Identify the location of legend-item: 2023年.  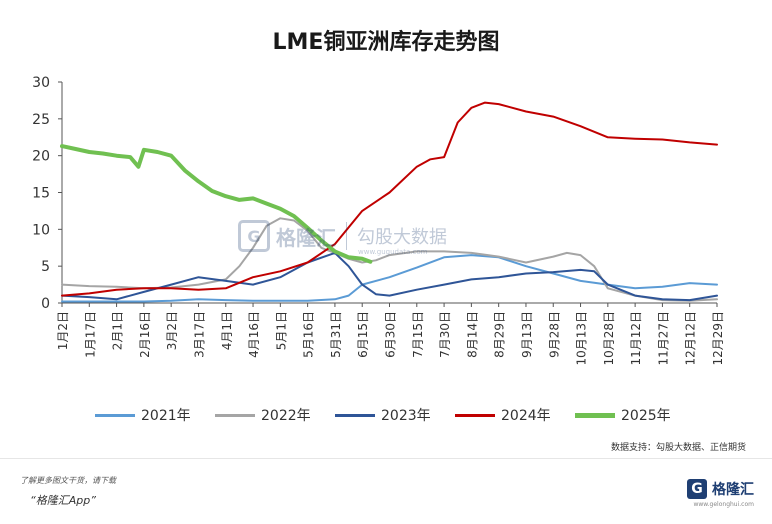
(395, 415).